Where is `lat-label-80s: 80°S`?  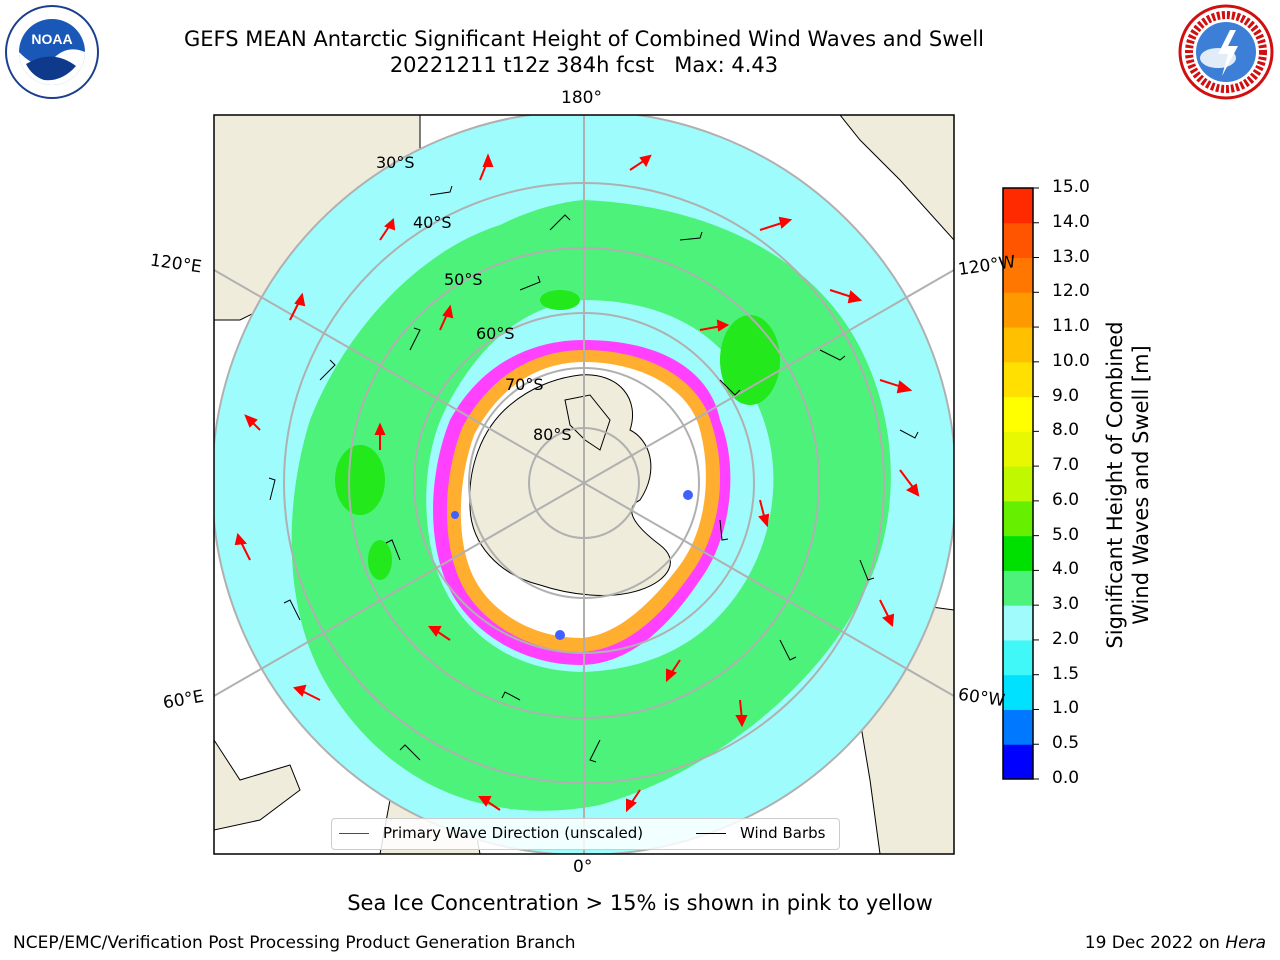
lat-label-80s: 80°S is located at coordinates (552, 434).